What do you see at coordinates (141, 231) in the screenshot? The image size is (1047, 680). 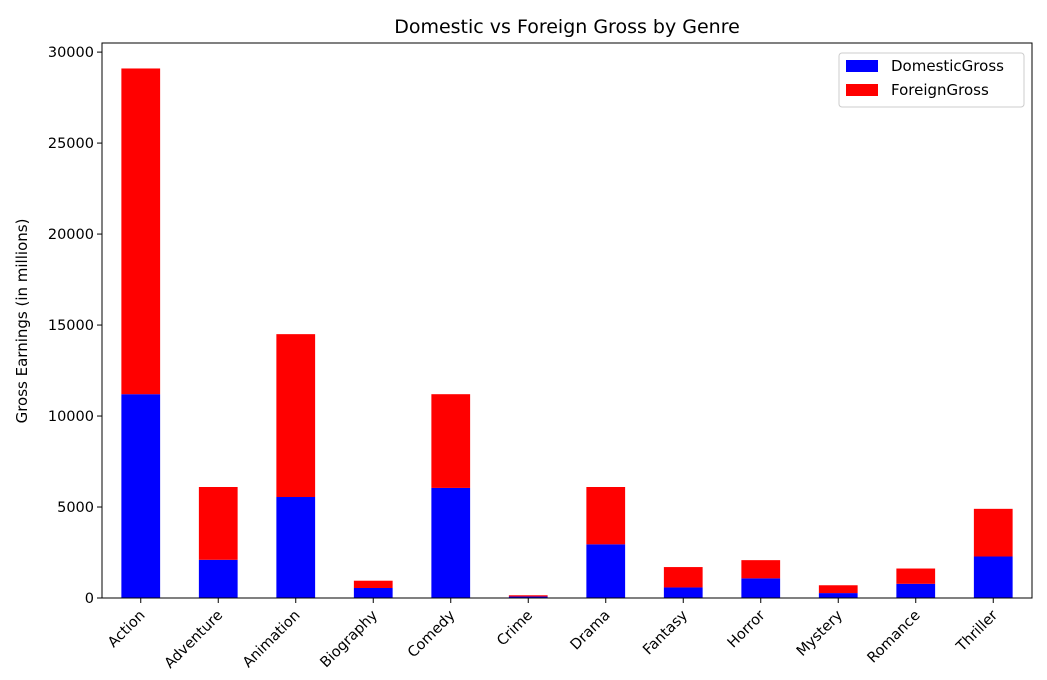 I see `bar-foreigngross-action` at bounding box center [141, 231].